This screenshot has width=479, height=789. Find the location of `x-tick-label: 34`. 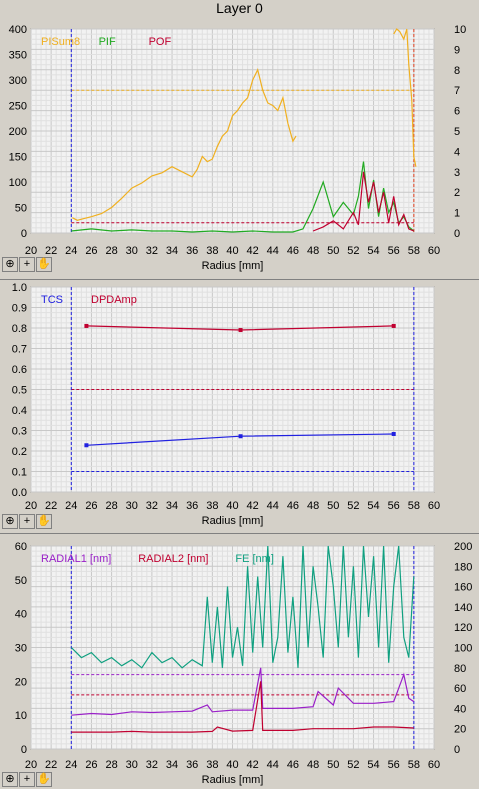

x-tick-label: 34 is located at coordinates (172, 251).